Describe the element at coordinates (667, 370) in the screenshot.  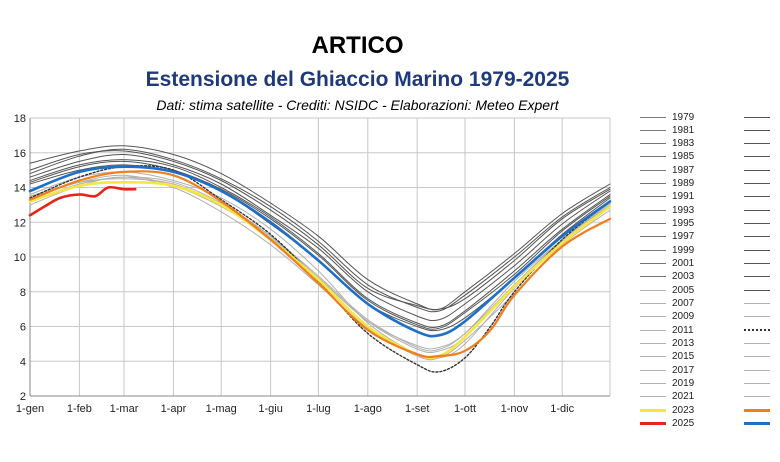
I see `legend-item: 2017` at that location.